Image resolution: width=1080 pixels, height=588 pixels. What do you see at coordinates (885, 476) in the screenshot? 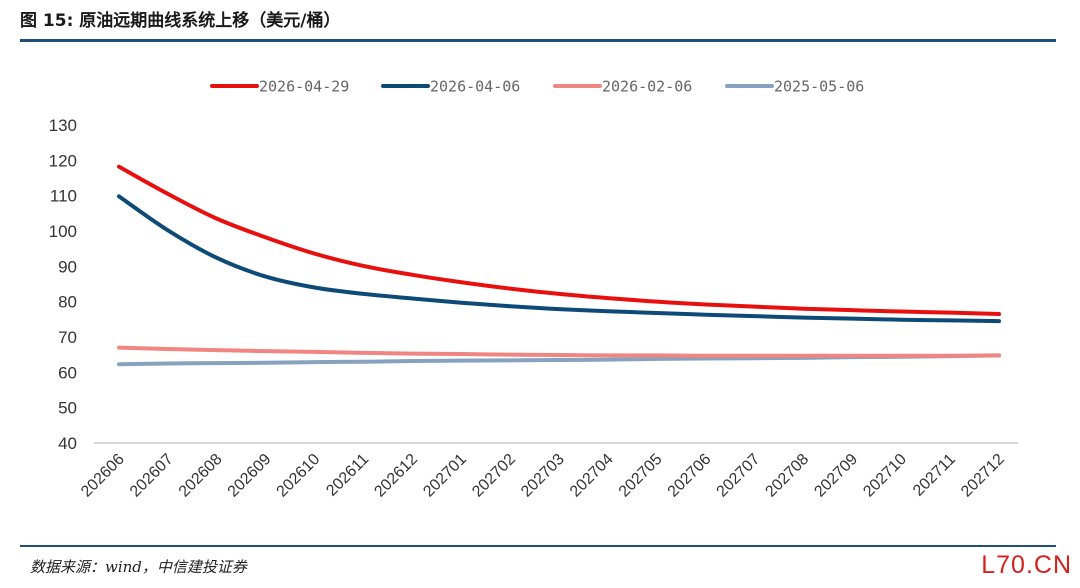
I see `x-tick-label: 202710` at bounding box center [885, 476].